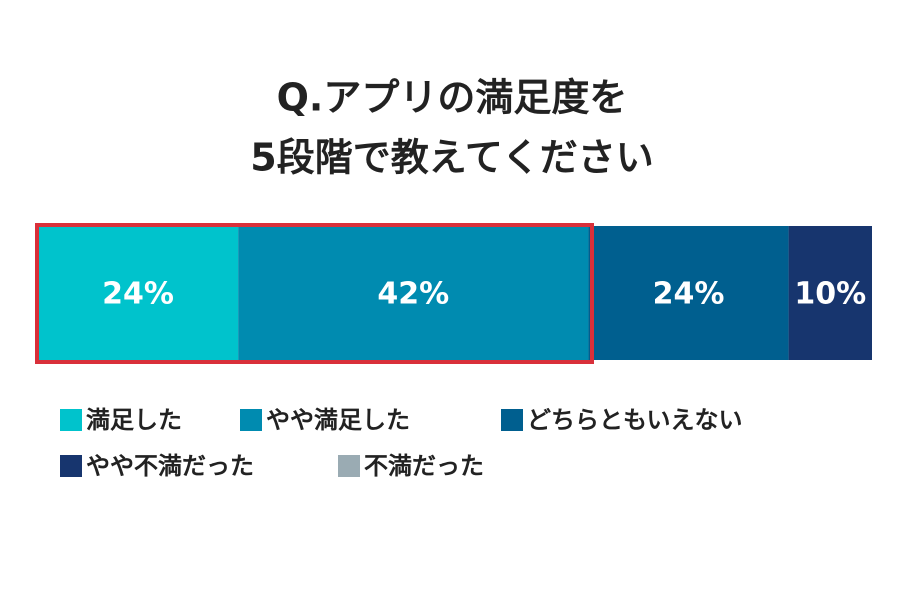 The image size is (900, 601). What do you see at coordinates (170, 466) in the screenshot?
I see `legend-label: やや不満だった` at bounding box center [170, 466].